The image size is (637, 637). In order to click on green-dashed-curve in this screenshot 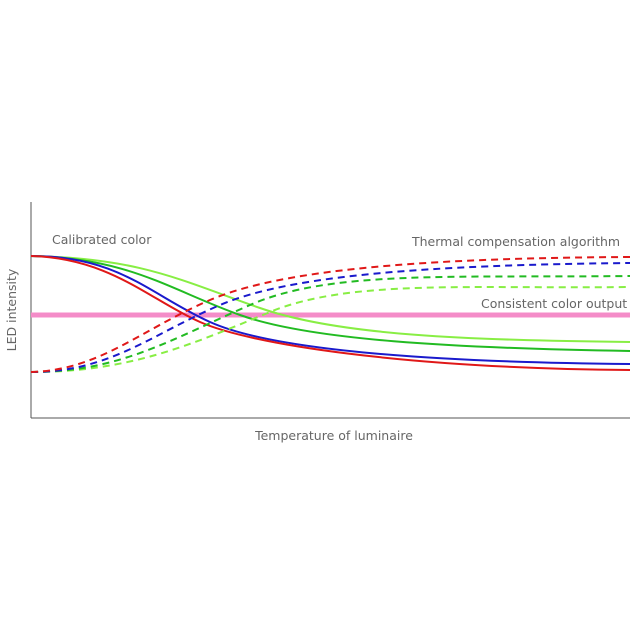, I will do `click(330, 324)`.